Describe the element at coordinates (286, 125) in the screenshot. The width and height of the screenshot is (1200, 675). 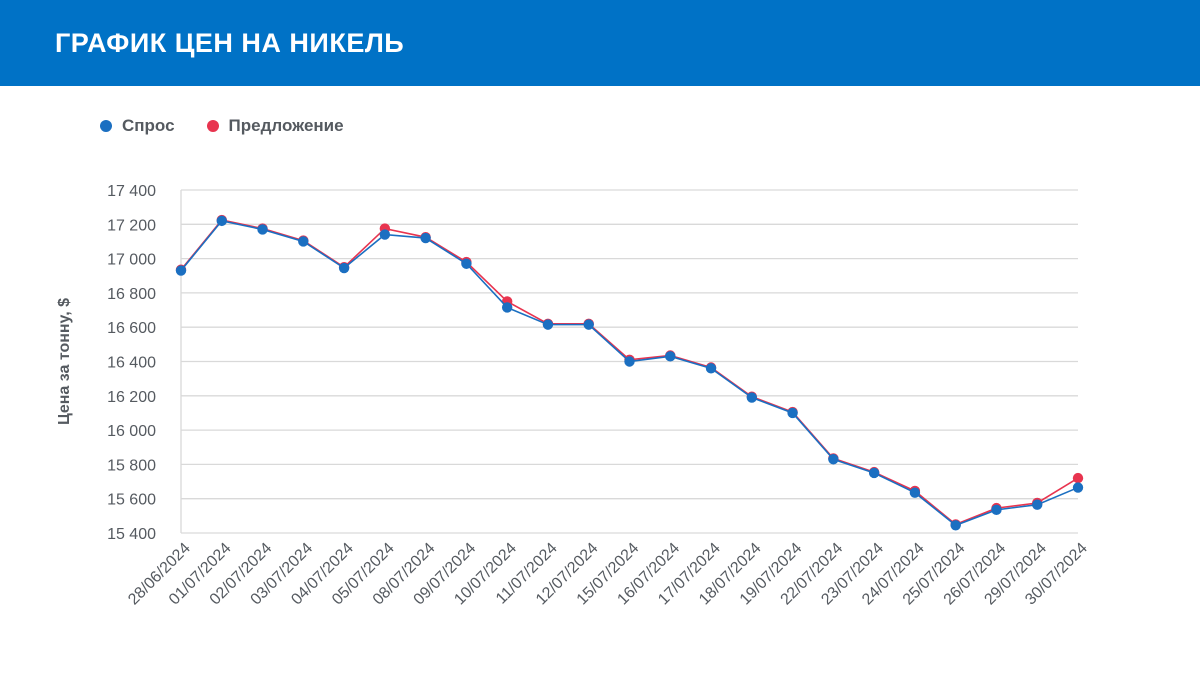
I see `legend-label-supply: Предложение` at that location.